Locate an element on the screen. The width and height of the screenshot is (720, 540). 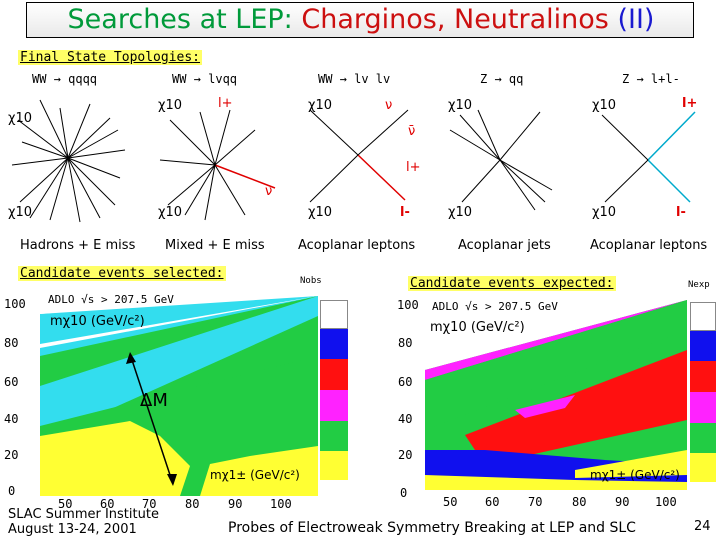
caption-3: Acoplanar leptons is located at coordinates (357, 245).